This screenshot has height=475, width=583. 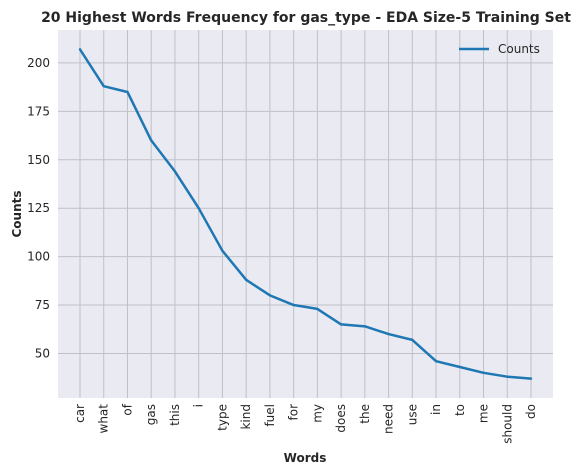 I want to click on x-tick-label: the, so click(x=365, y=414).